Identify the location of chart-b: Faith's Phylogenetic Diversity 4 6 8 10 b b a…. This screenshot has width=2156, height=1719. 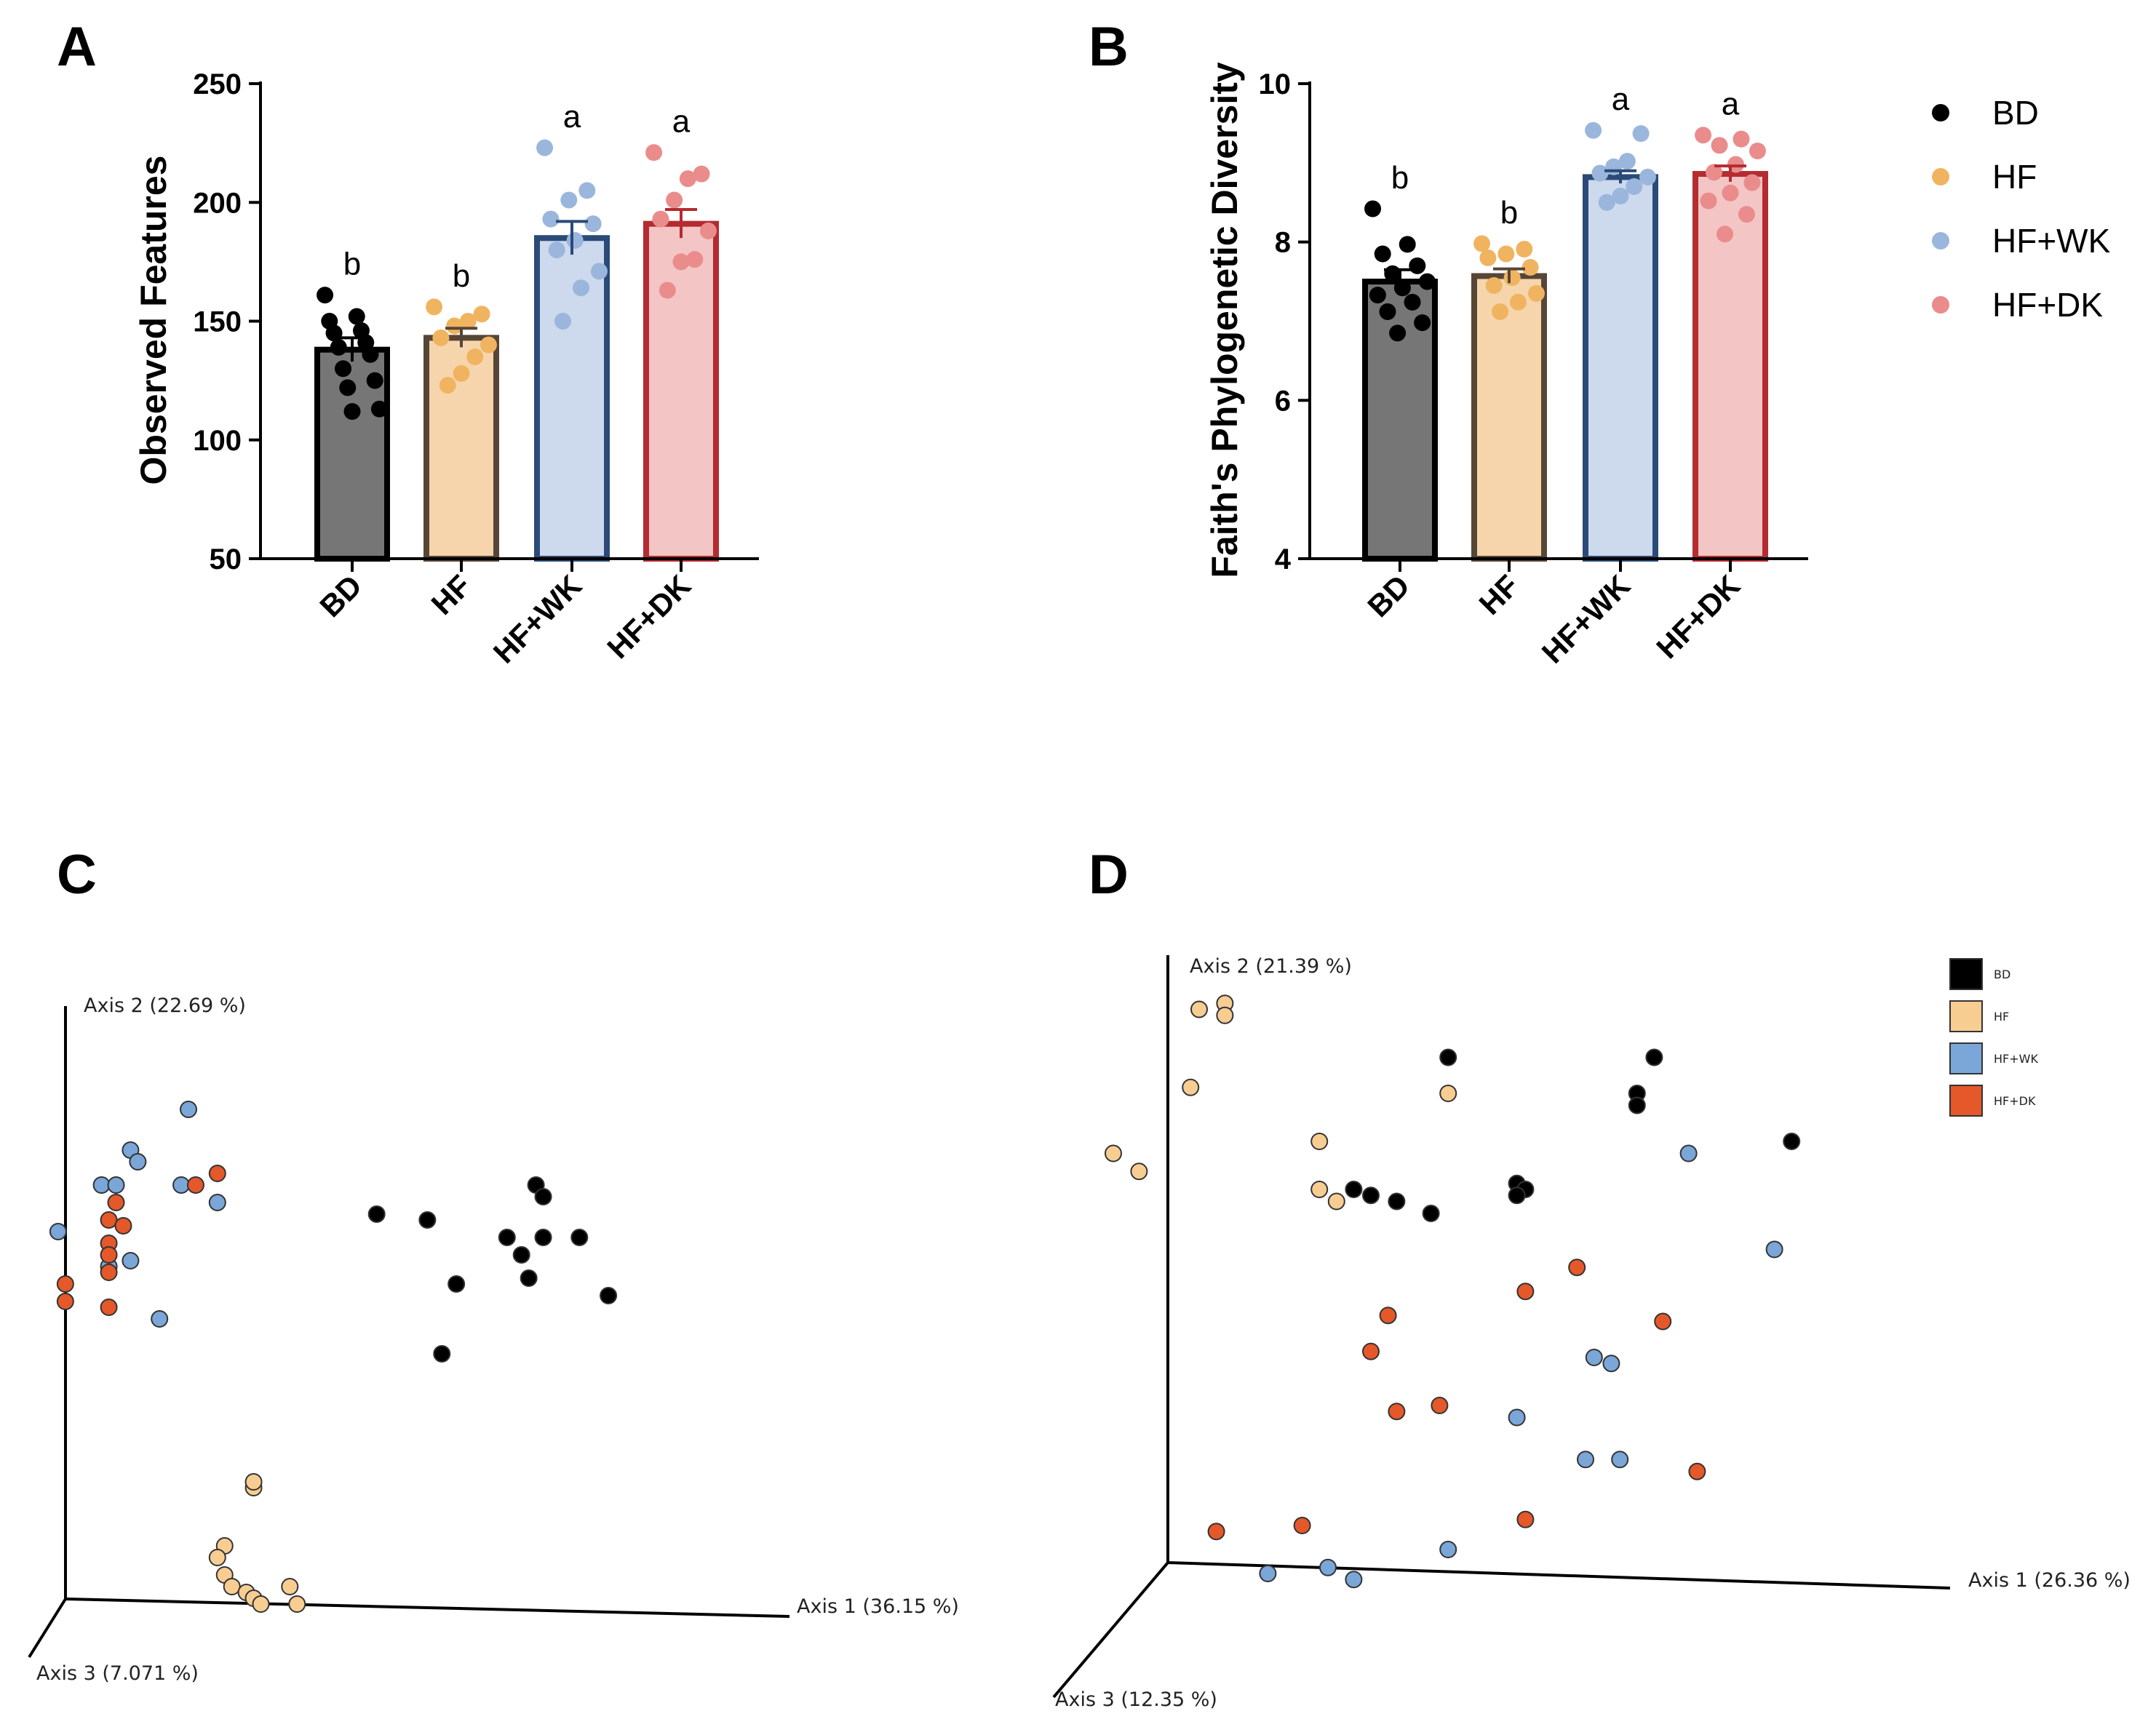
(1506, 366).